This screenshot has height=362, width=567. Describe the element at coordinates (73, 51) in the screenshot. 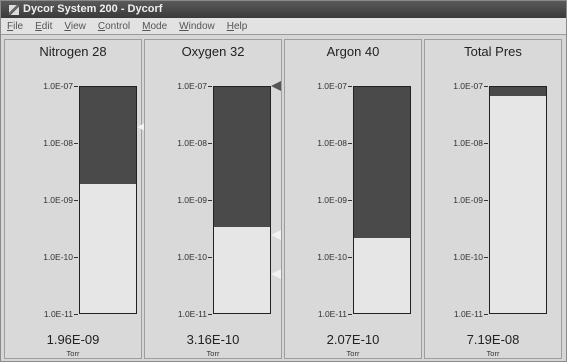

I see `gas-title: Nitrogen 28` at that location.